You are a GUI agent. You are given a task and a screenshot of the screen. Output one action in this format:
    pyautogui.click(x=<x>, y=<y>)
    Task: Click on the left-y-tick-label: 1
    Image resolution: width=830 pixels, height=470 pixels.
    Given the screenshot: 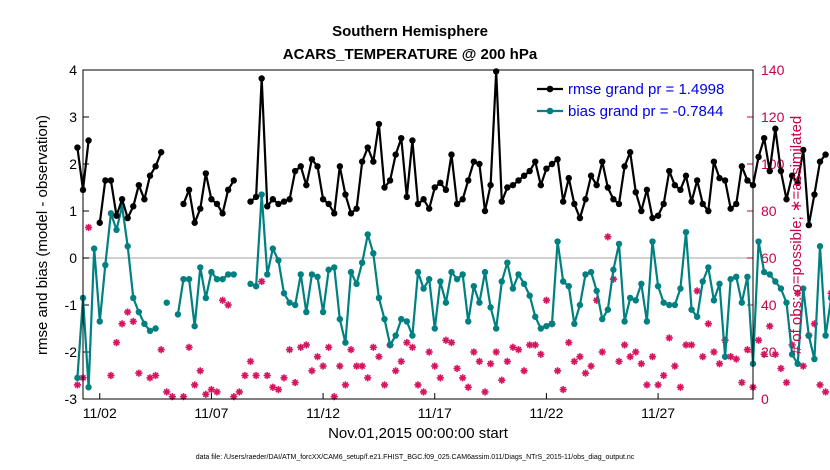 What is the action you would take?
    pyautogui.click(x=73, y=211)
    